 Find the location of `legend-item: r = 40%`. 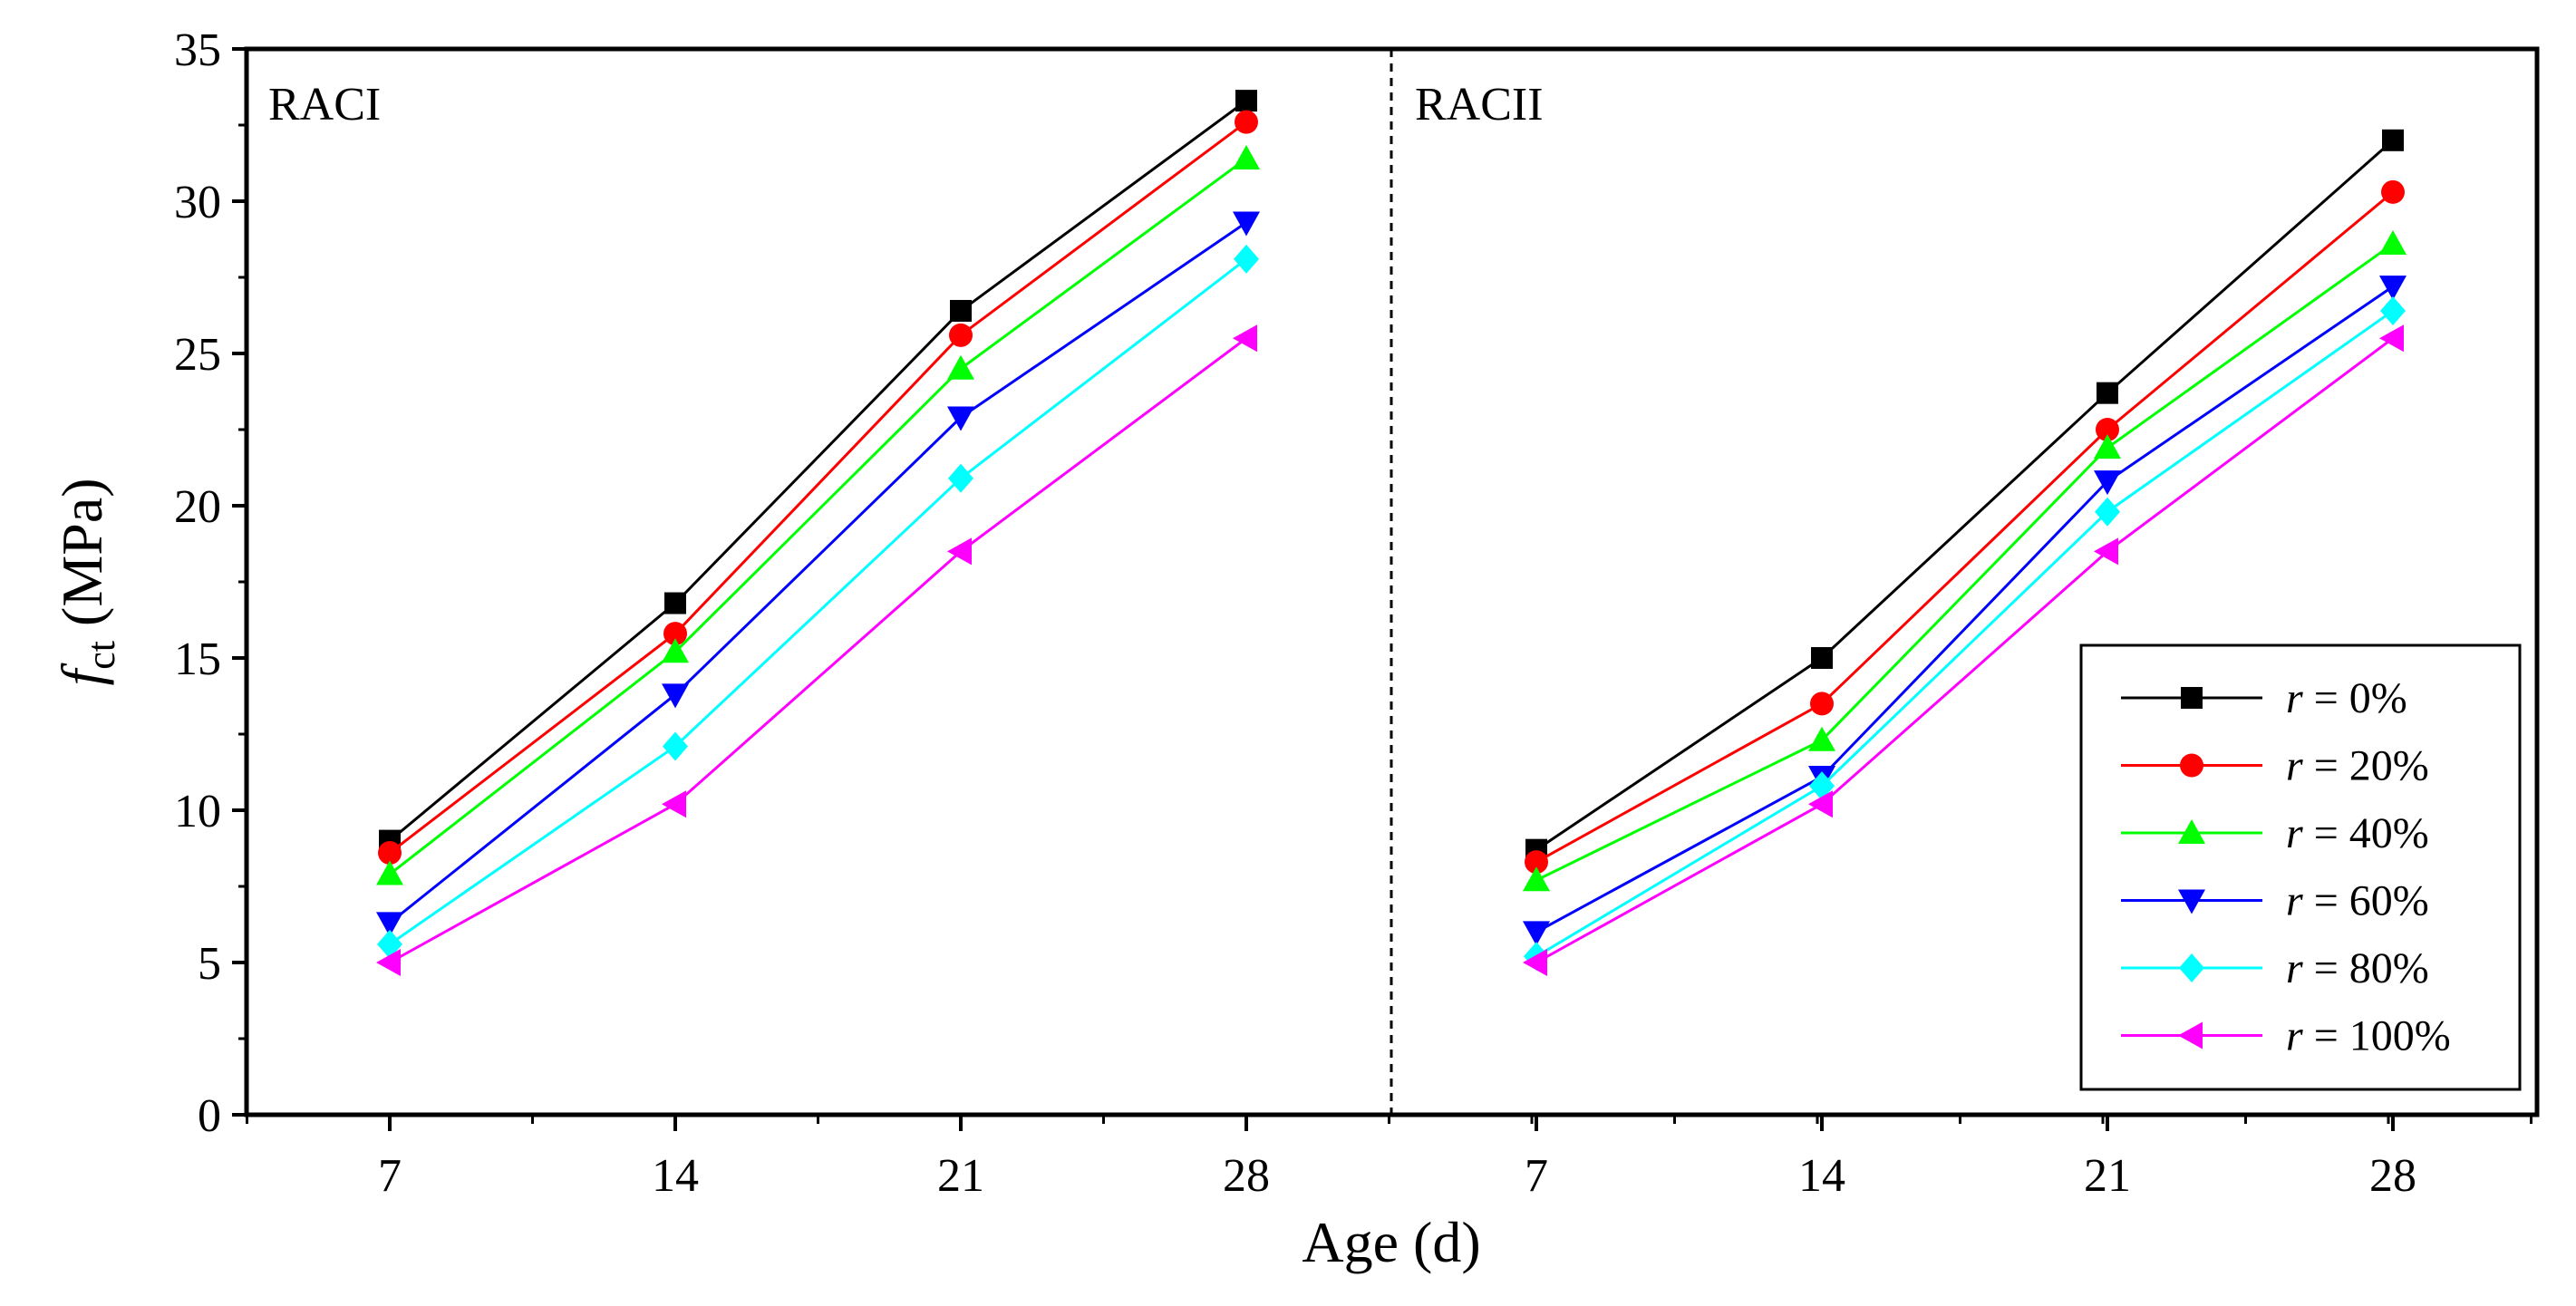

legend-item: r = 40% is located at coordinates (2275, 833).